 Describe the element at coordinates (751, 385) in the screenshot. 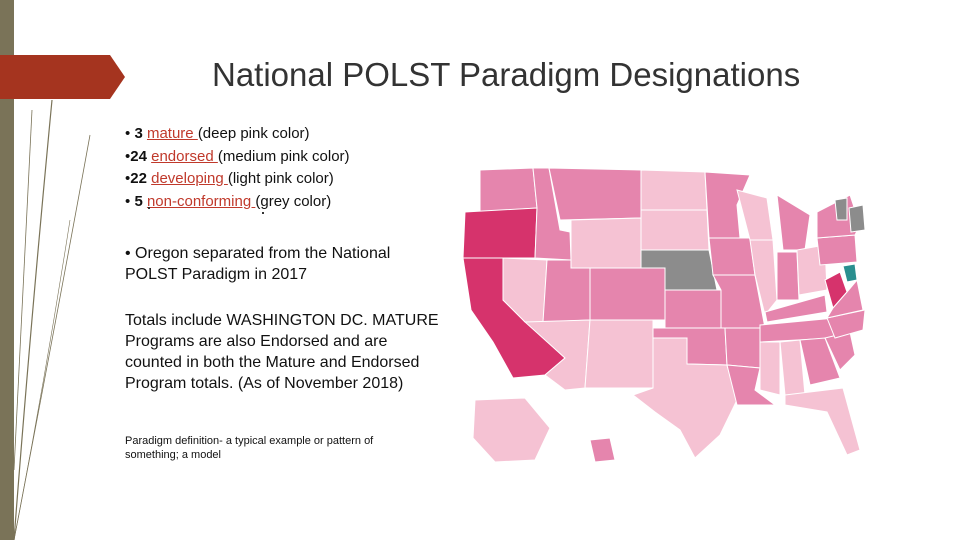

I see `state-louisiana` at that location.